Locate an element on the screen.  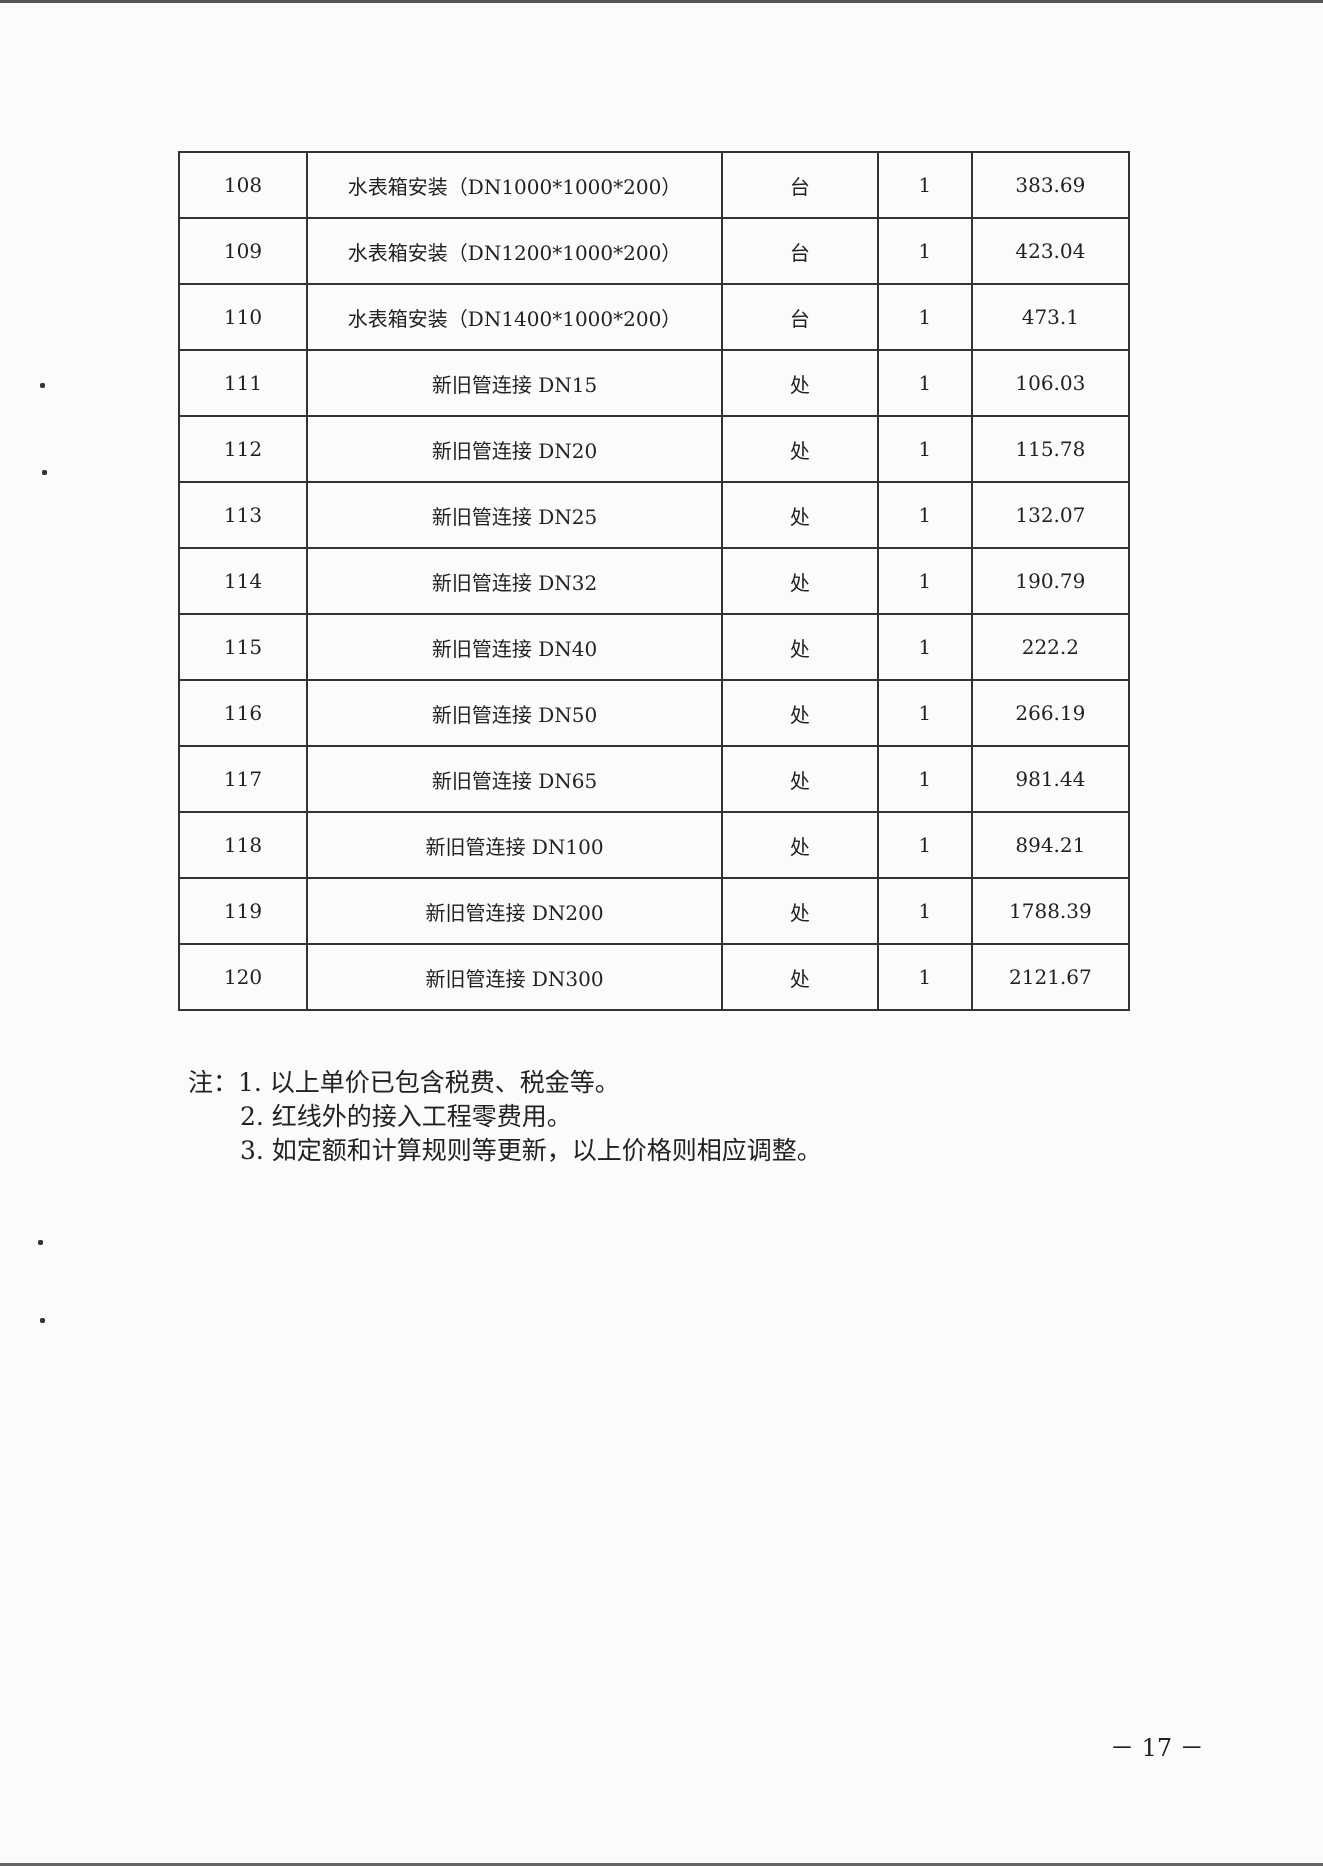
cell-unit-price: 106.03 is located at coordinates (1050, 383).